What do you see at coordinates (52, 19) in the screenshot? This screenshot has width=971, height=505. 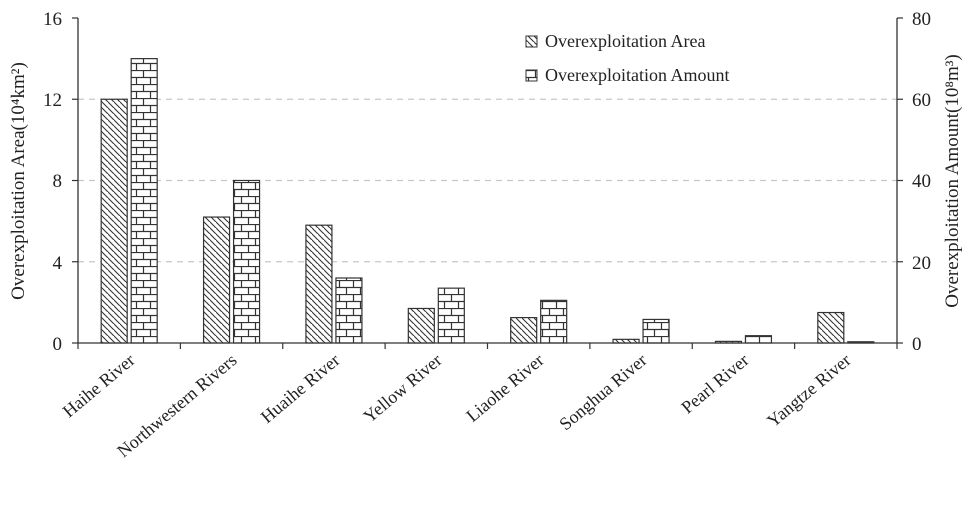 I see `left-tick-label: 16` at bounding box center [52, 19].